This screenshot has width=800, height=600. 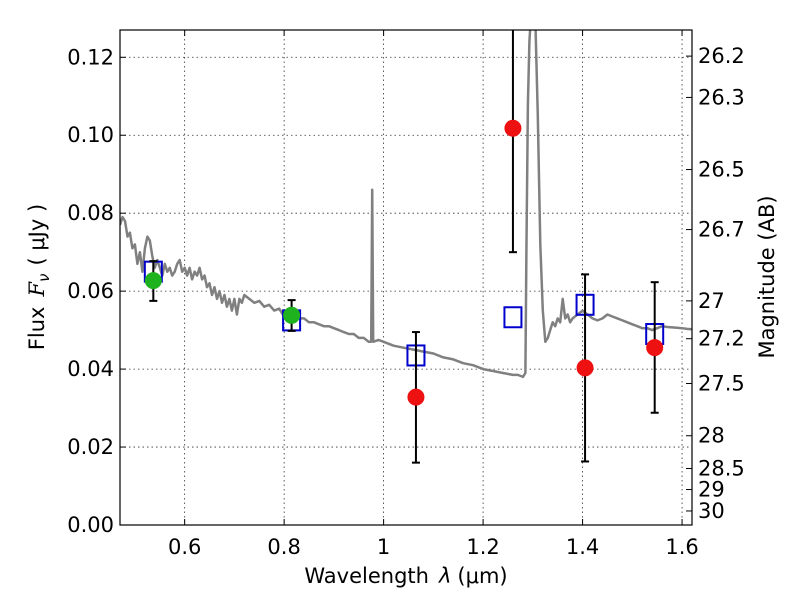 I want to click on y2-tick-label: 27.2, so click(x=721, y=339).